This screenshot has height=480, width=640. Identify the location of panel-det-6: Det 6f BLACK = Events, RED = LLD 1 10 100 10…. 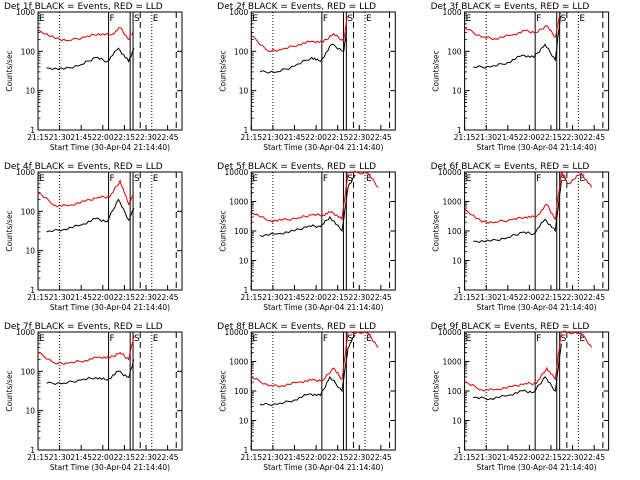
(520, 237).